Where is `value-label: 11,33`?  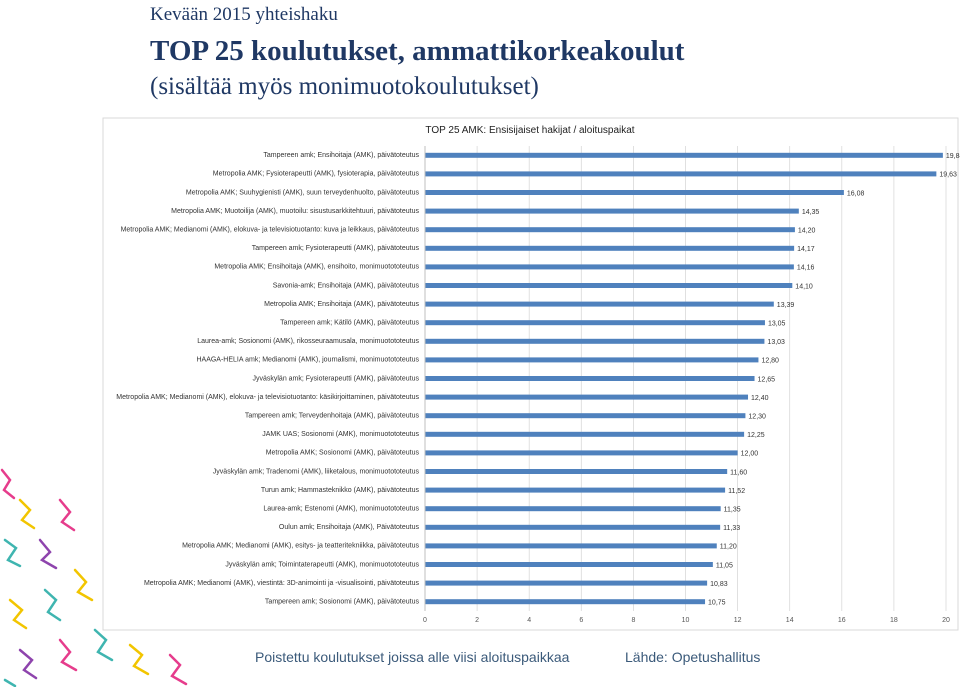
value-label: 11,33 is located at coordinates (731, 528).